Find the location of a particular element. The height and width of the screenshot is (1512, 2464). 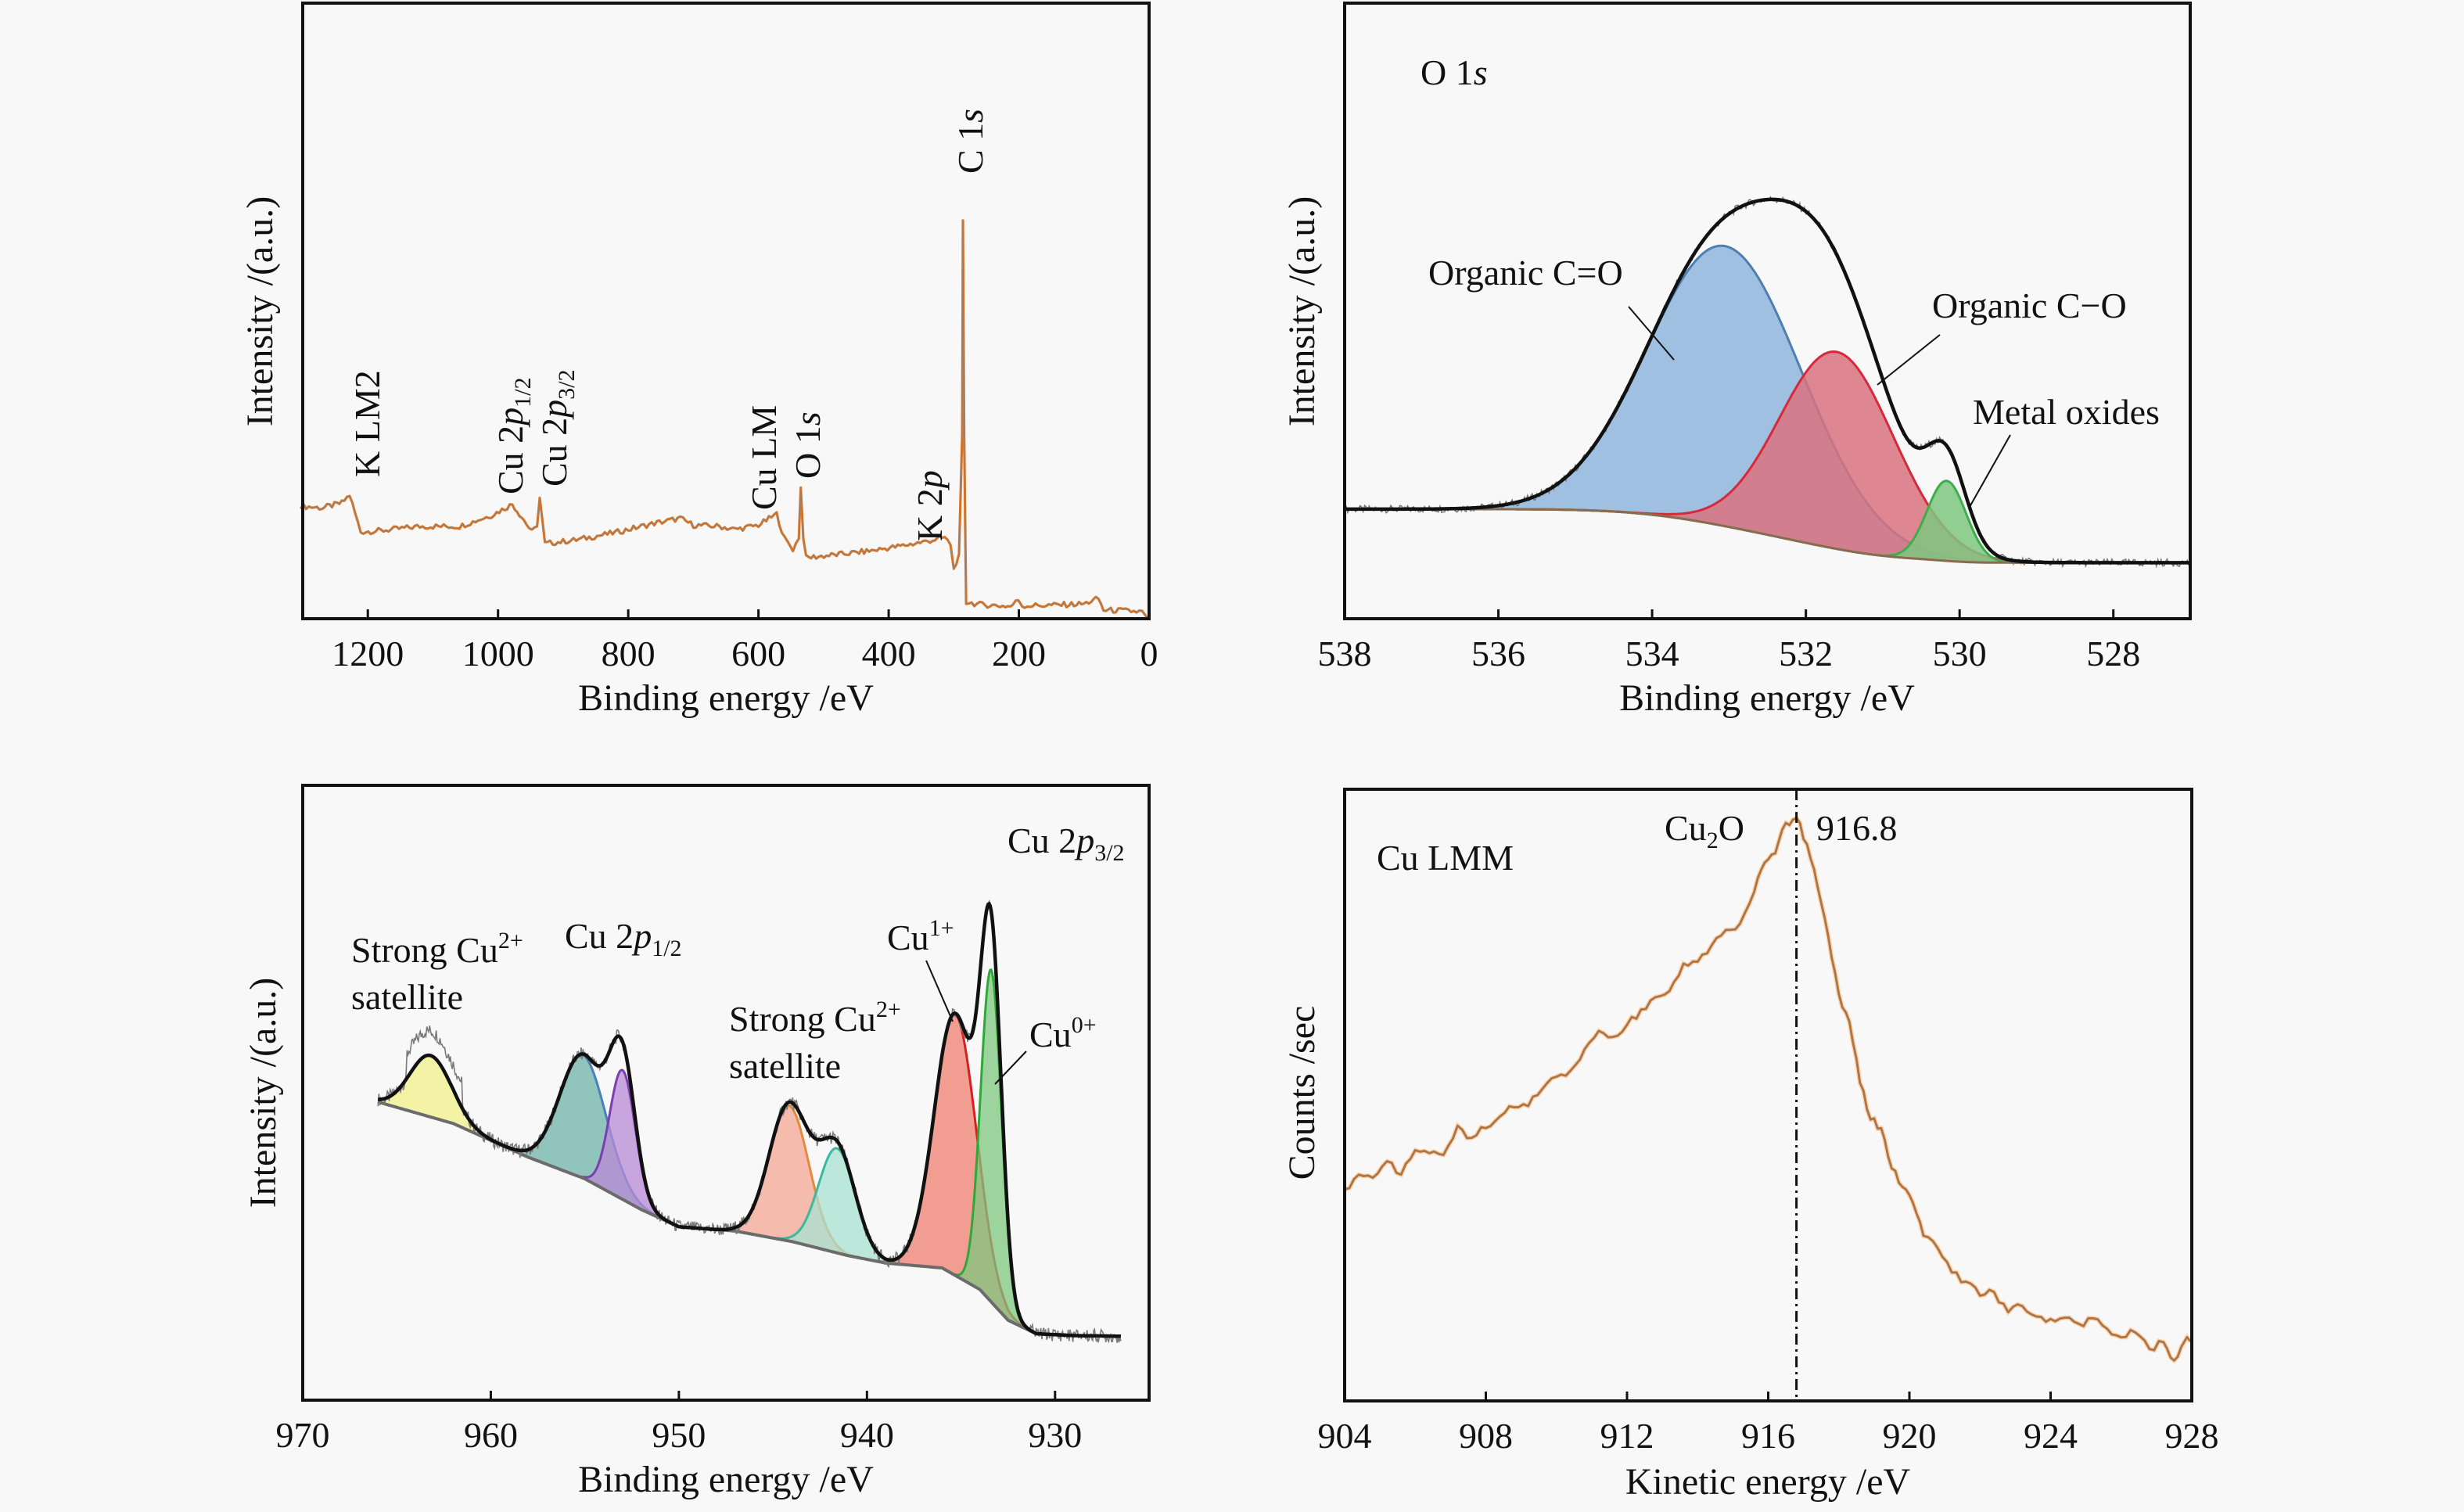

x-tick-label: 970 is located at coordinates (303, 1435).